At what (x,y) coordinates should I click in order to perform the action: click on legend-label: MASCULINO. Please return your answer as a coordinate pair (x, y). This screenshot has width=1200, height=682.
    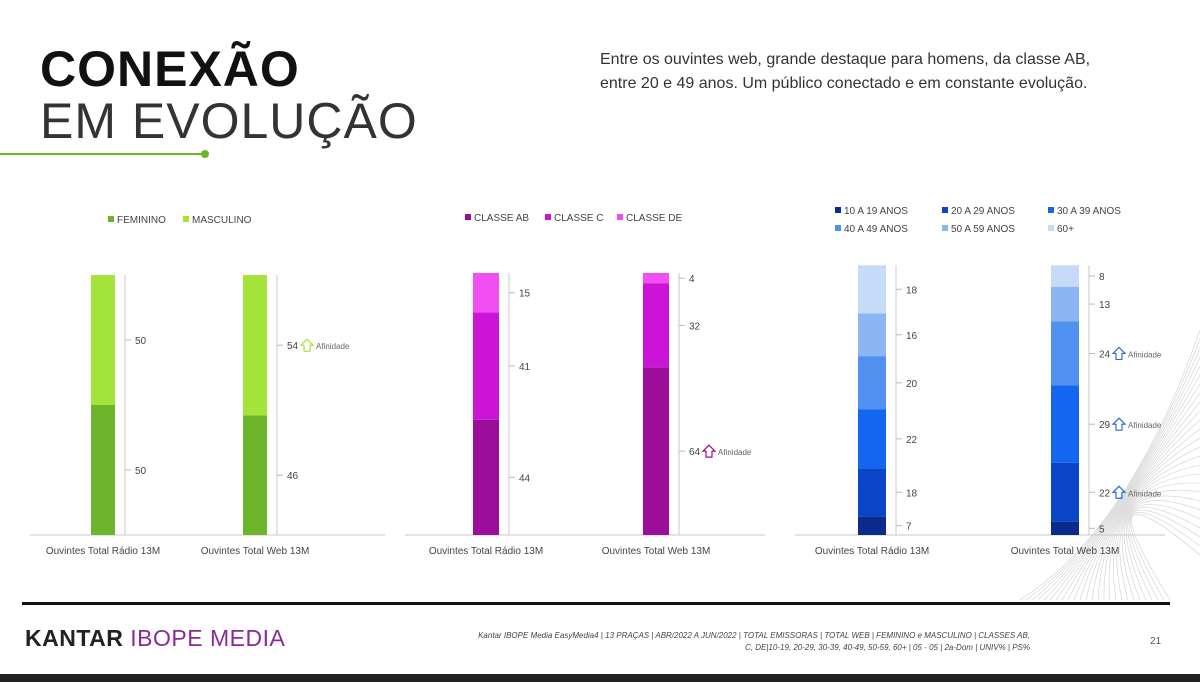
    Looking at the image, I should click on (222, 220).